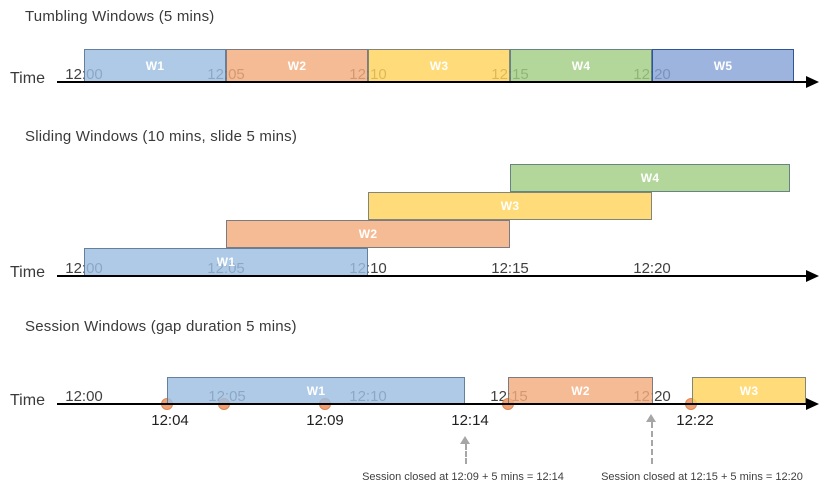 The image size is (829, 498). Describe the element at coordinates (695, 420) in the screenshot. I see `event-time-label: 12:22` at that location.